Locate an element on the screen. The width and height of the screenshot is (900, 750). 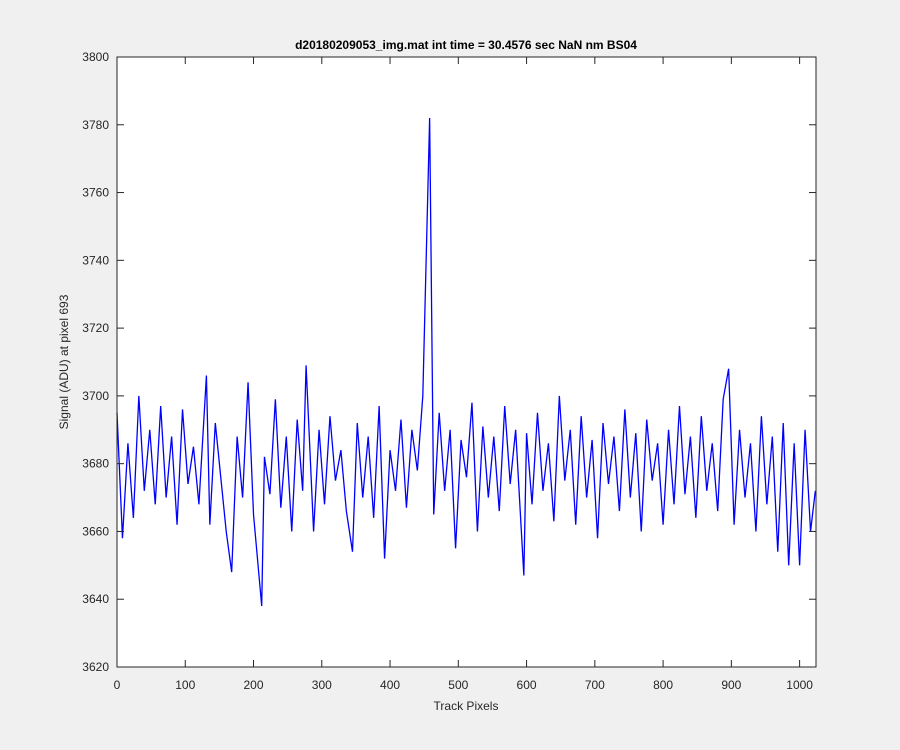
y-tick-label: 3660 is located at coordinates (95, 531).